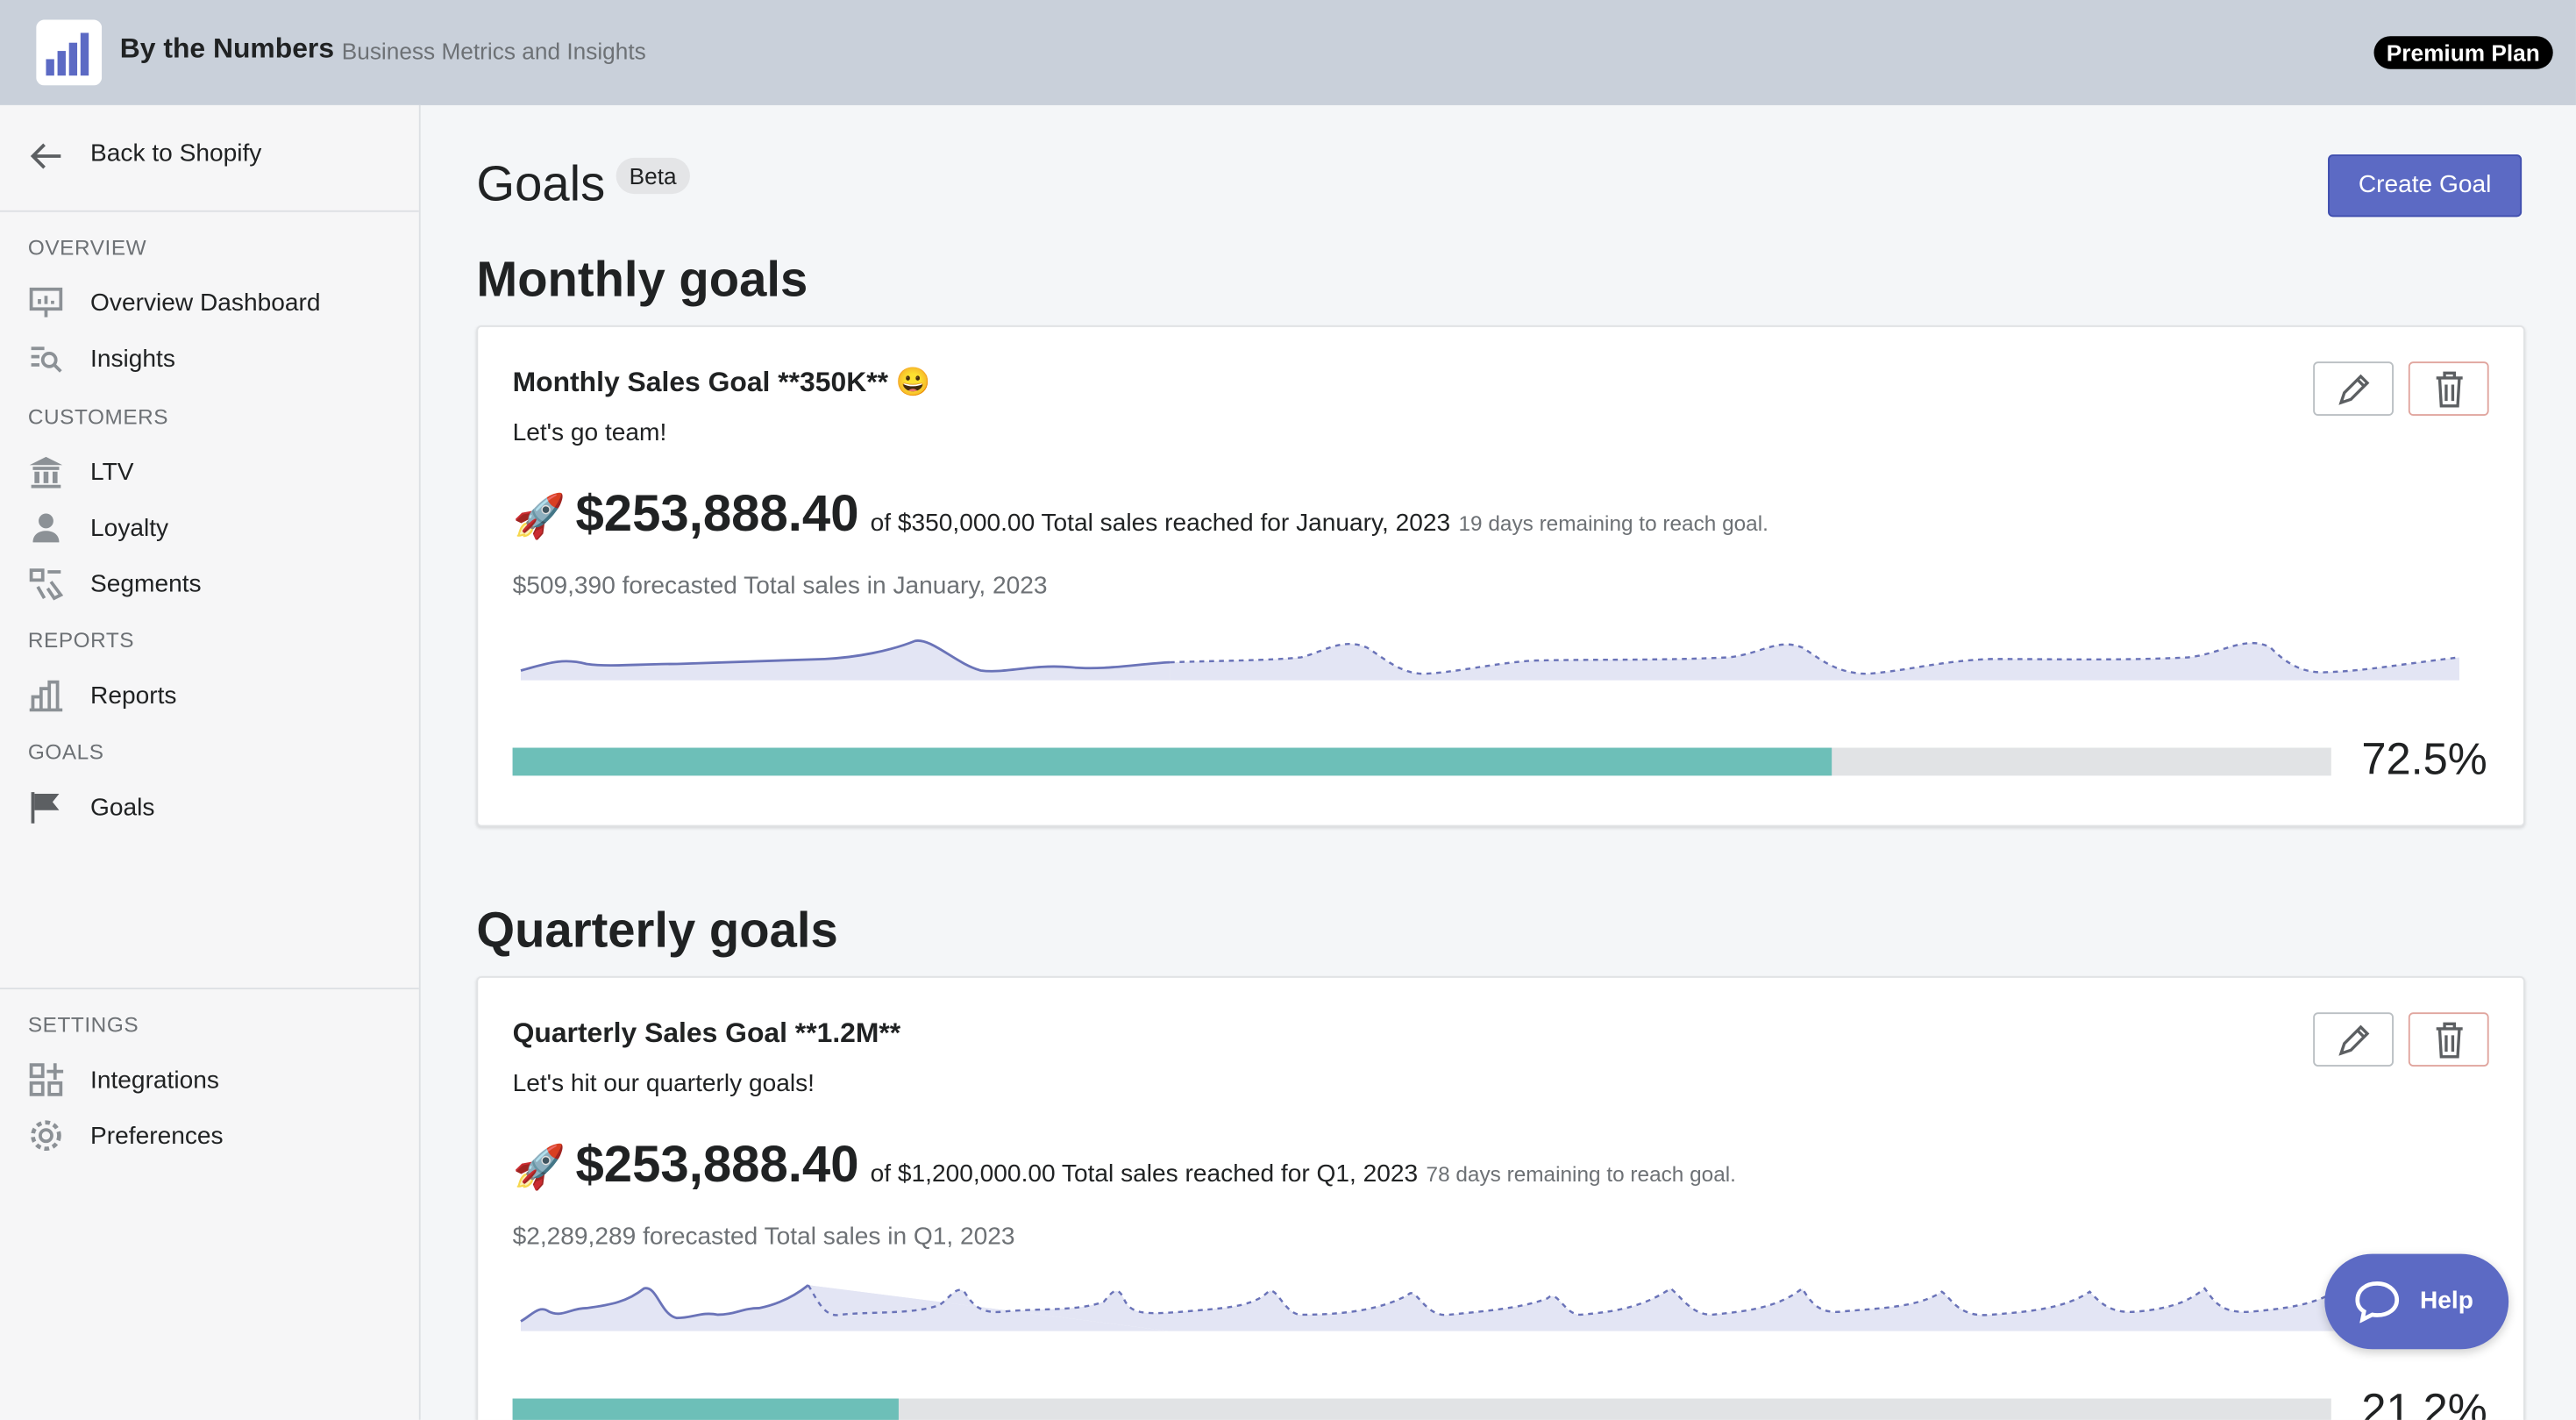 This screenshot has width=2576, height=1420. I want to click on goal-name: Quarterly Sales Goal **1.2M**, so click(706, 1033).